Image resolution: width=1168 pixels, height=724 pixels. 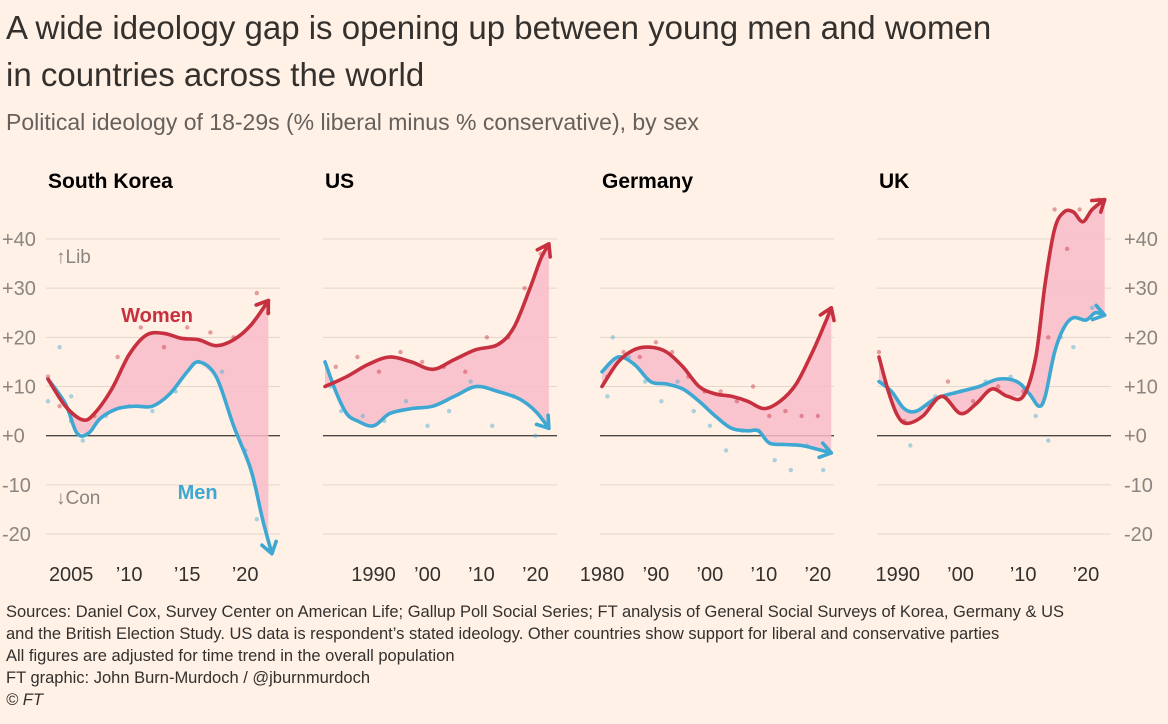 What do you see at coordinates (73, 257) in the screenshot?
I see `liberal-axis-note: ↑Lib` at bounding box center [73, 257].